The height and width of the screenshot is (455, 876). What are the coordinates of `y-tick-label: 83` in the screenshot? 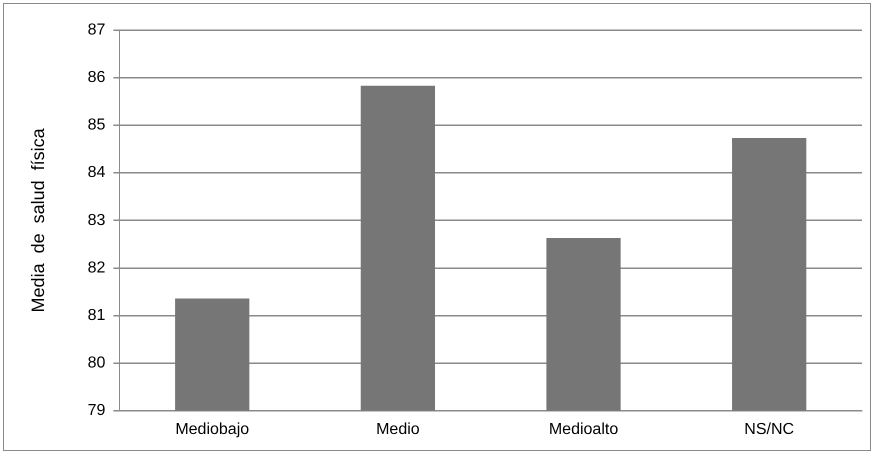 It's located at (97, 220).